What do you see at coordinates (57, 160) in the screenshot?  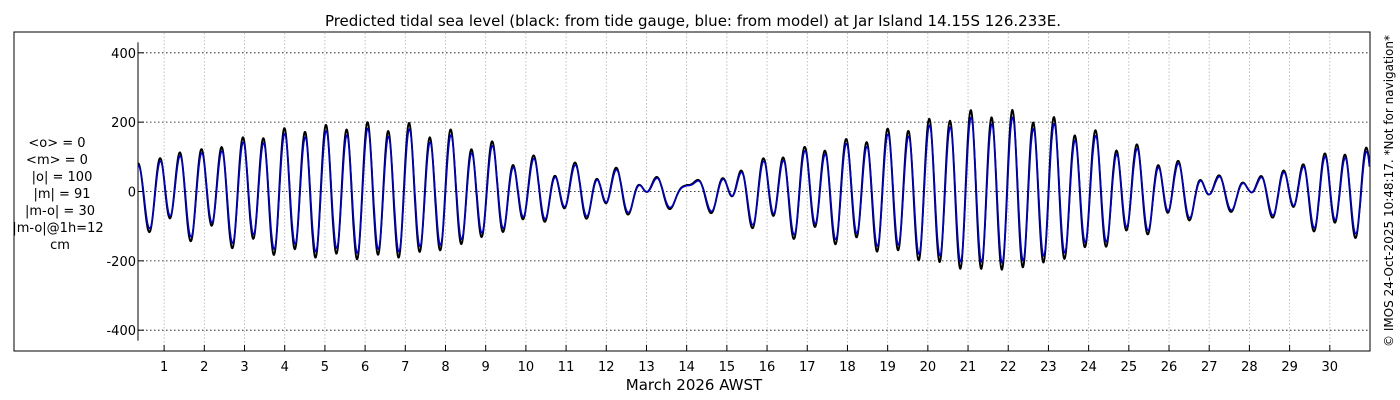 I see `stat-mean-model: <m> = 0` at bounding box center [57, 160].